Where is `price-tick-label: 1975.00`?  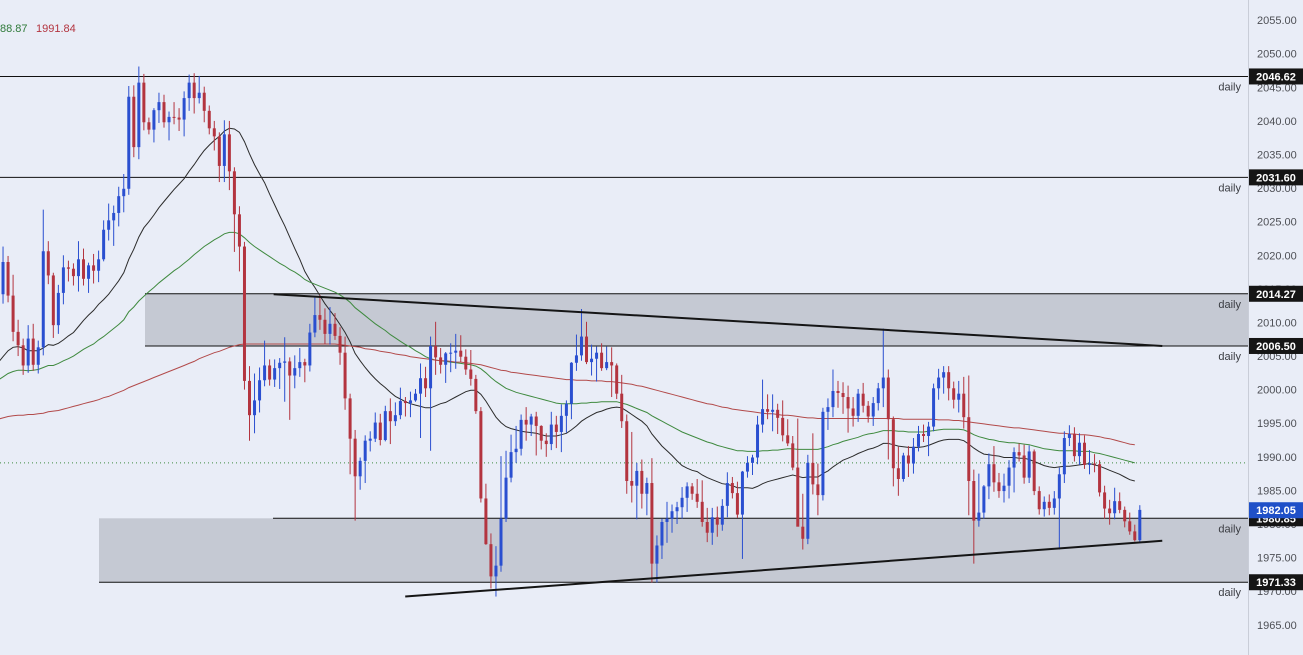
price-tick-label: 1975.00 is located at coordinates (1277, 559).